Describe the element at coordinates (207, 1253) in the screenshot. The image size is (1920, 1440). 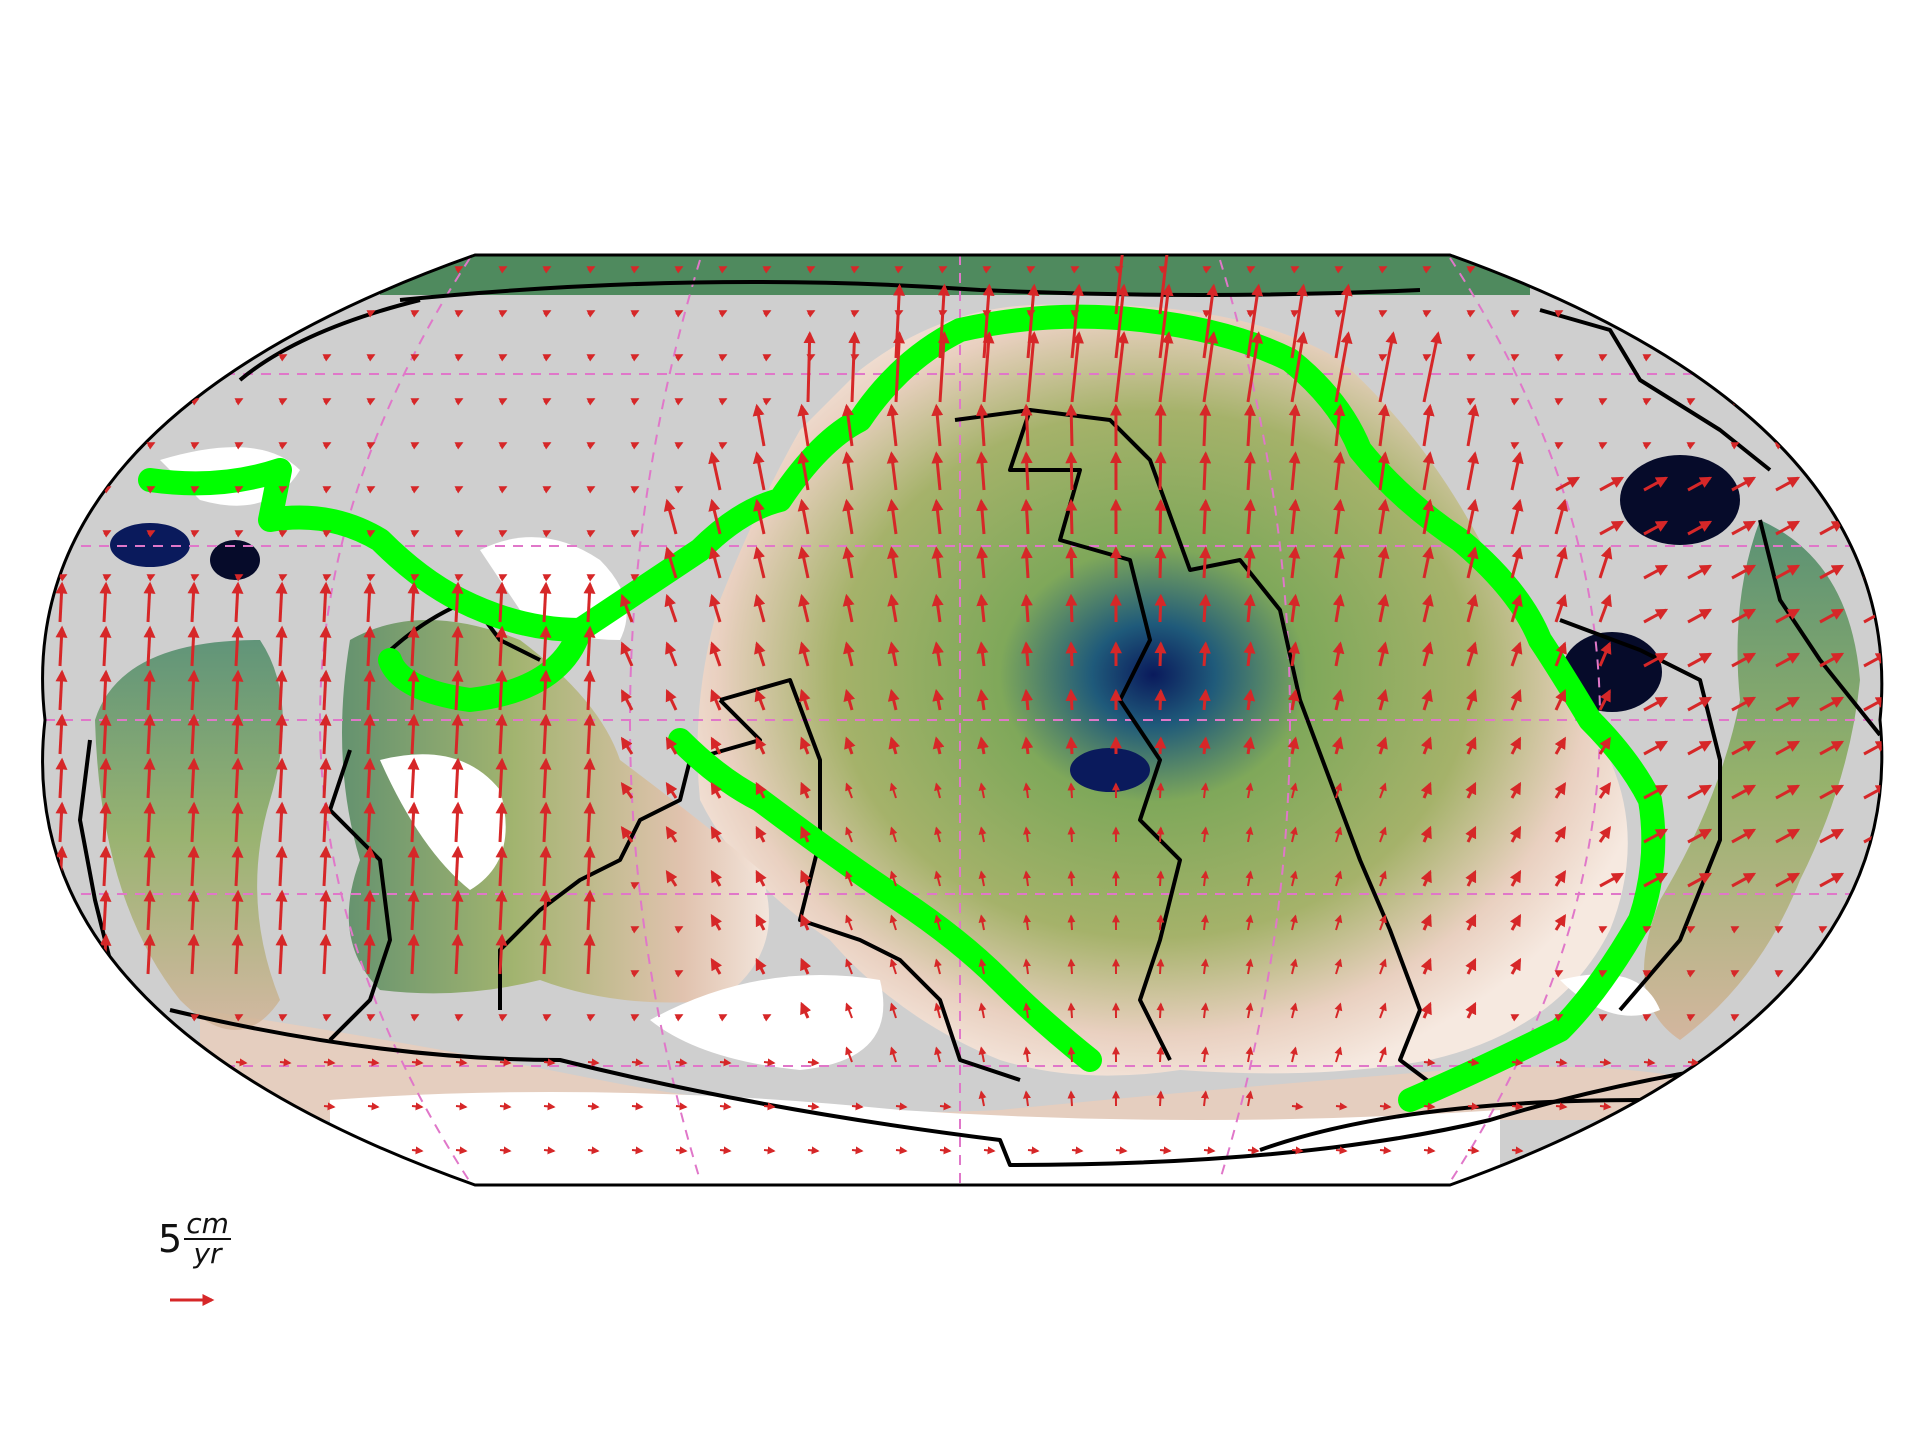
I see `legend-unit-denominator: yr` at that location.